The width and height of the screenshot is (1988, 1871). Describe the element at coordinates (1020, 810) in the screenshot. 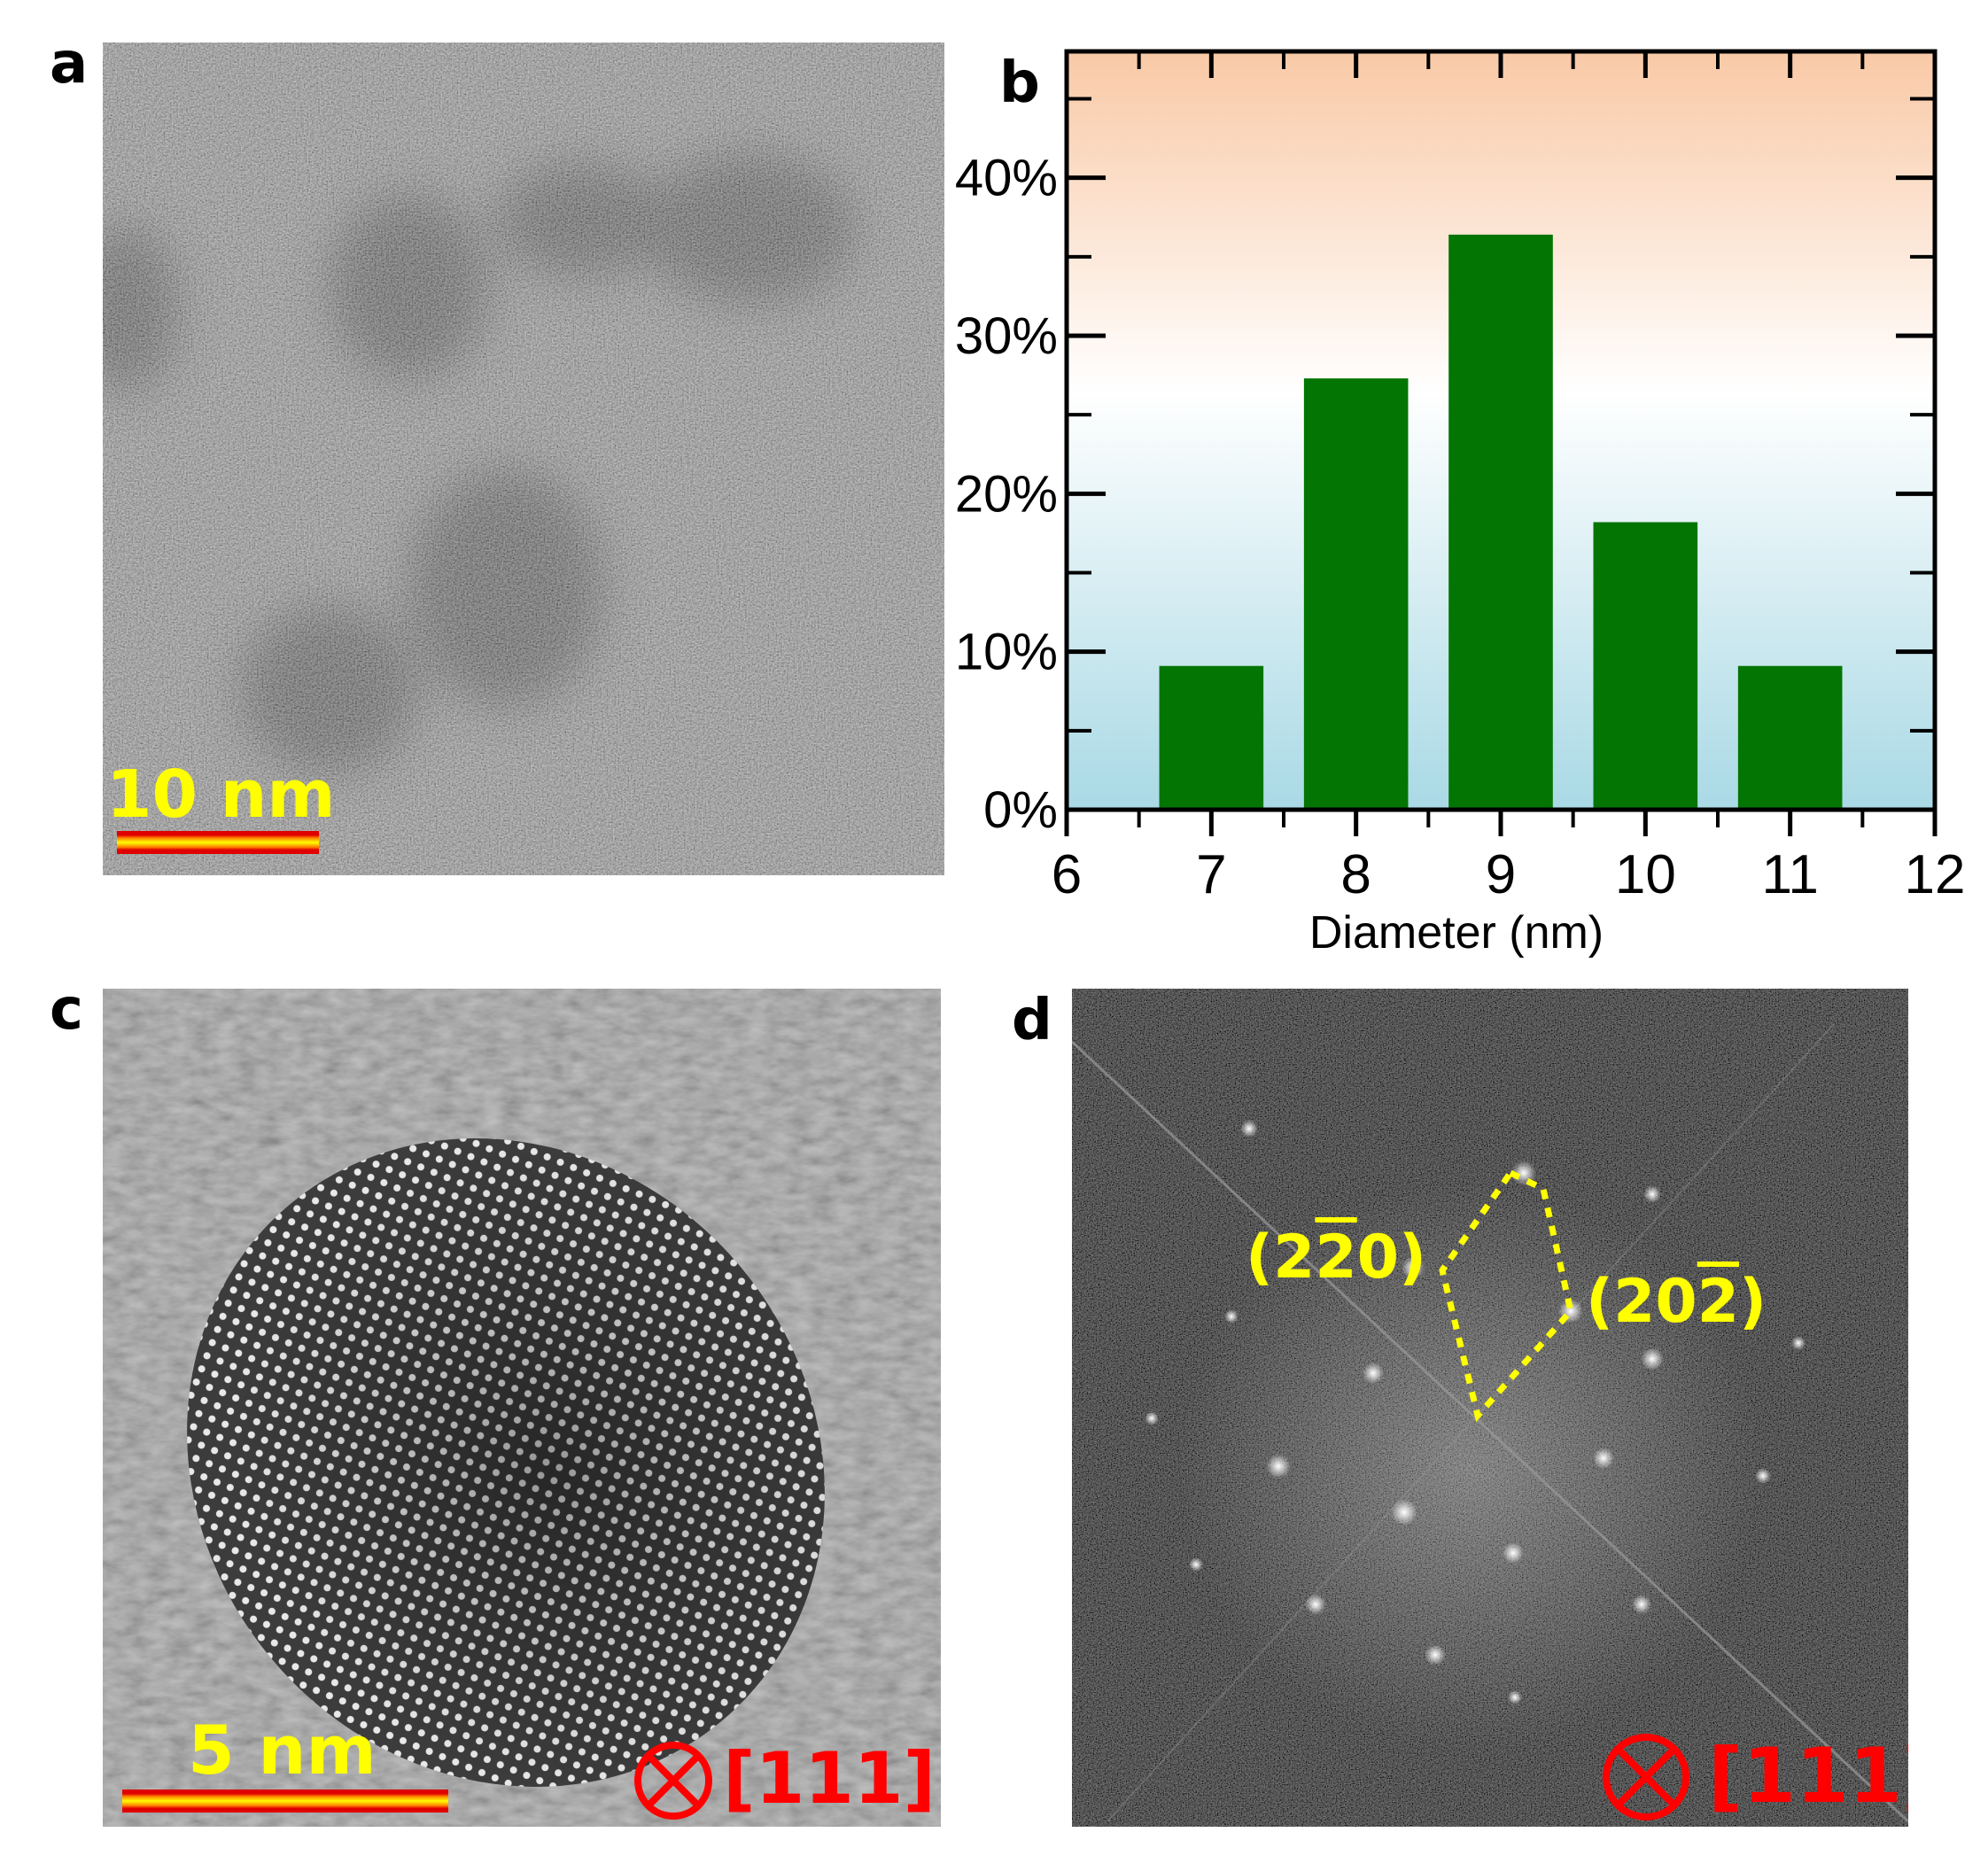

I see `y-tick-label: 0%` at that location.